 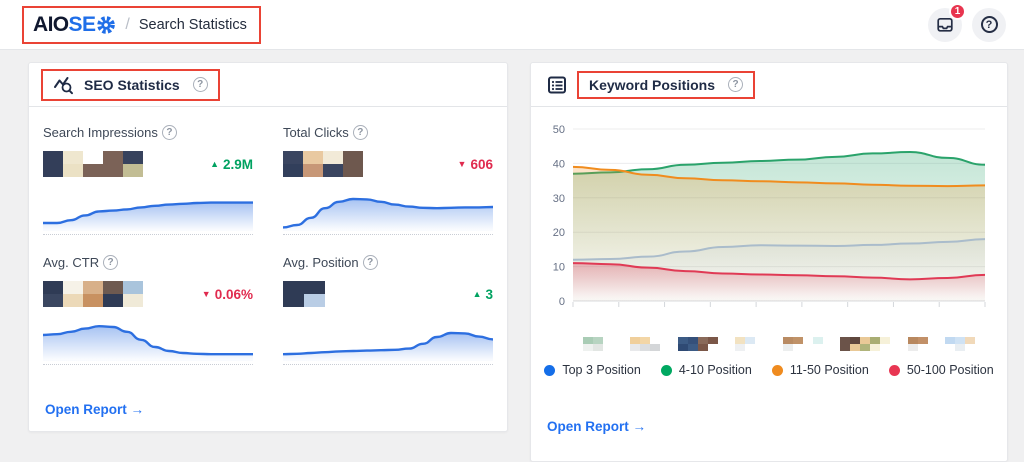 What do you see at coordinates (559, 233) in the screenshot?
I see `svg-text: 20` at bounding box center [559, 233].